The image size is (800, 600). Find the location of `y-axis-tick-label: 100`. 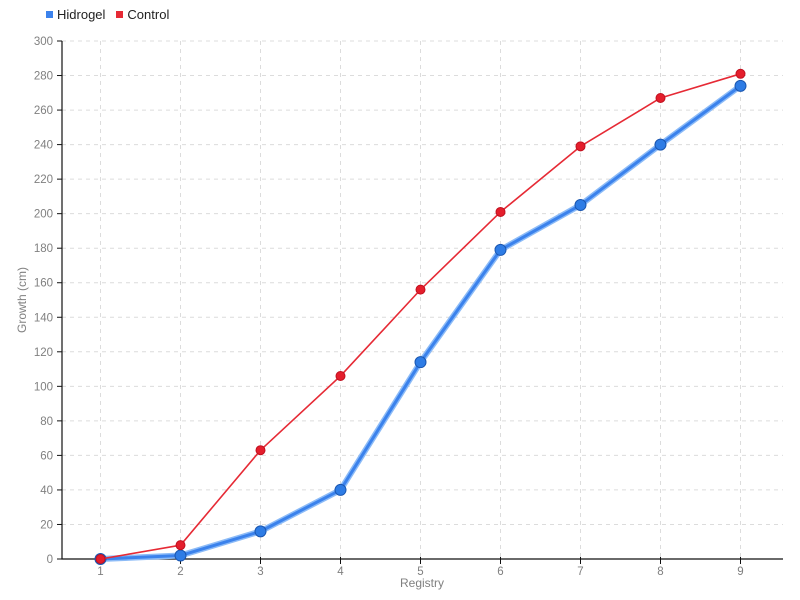

y-axis-tick-label: 100 is located at coordinates (43, 387).